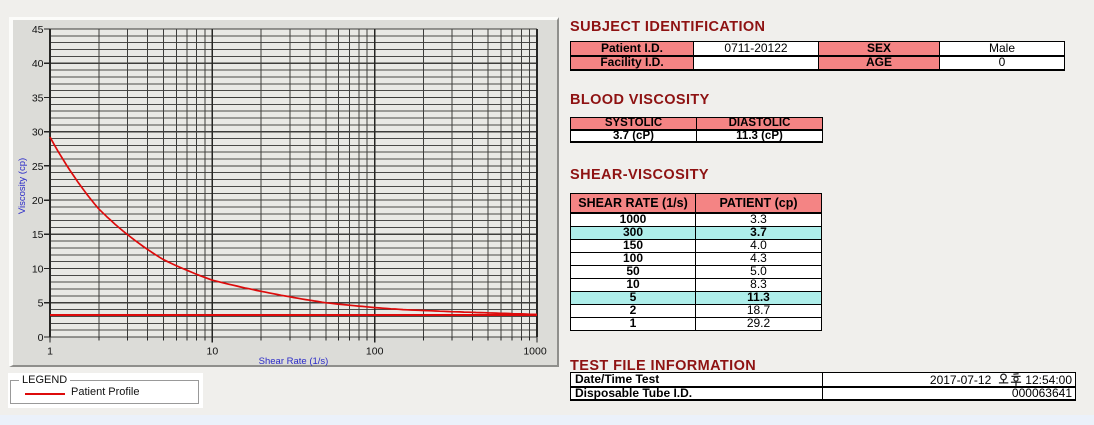 The width and height of the screenshot is (1094, 425). What do you see at coordinates (294, 361) in the screenshot?
I see `svg-text: Shear Rate (1/s)` at bounding box center [294, 361].